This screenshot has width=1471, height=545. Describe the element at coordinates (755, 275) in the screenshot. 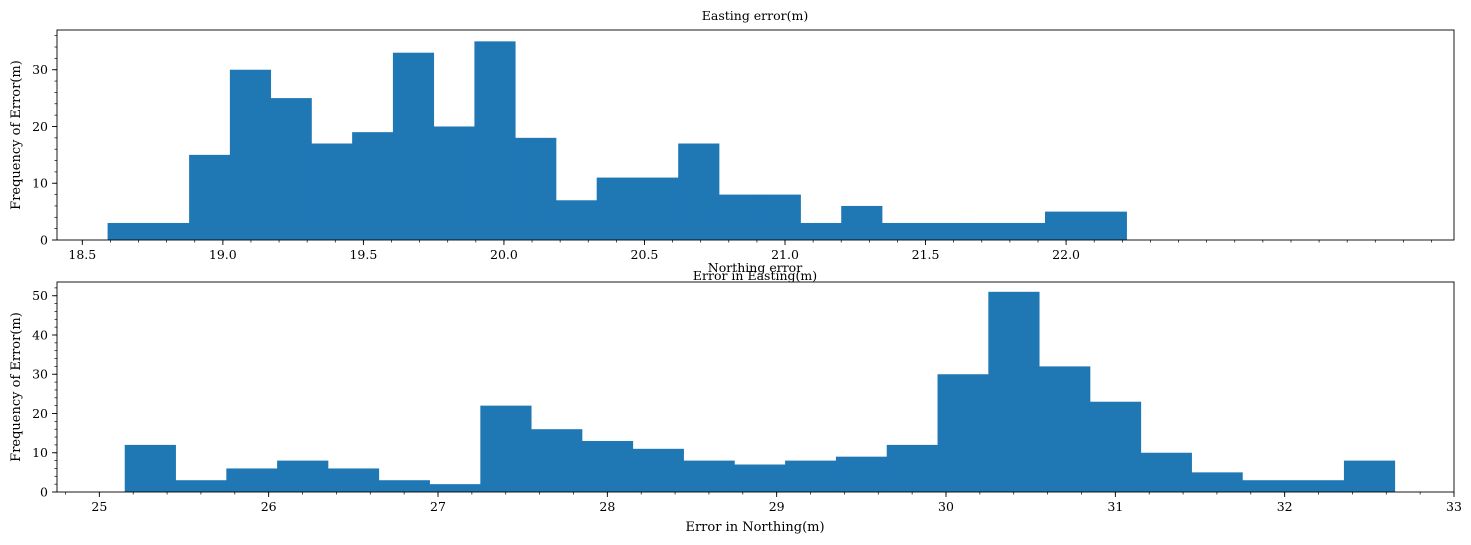

I see `easting-x-axis-label: Error in Easting(m)` at that location.